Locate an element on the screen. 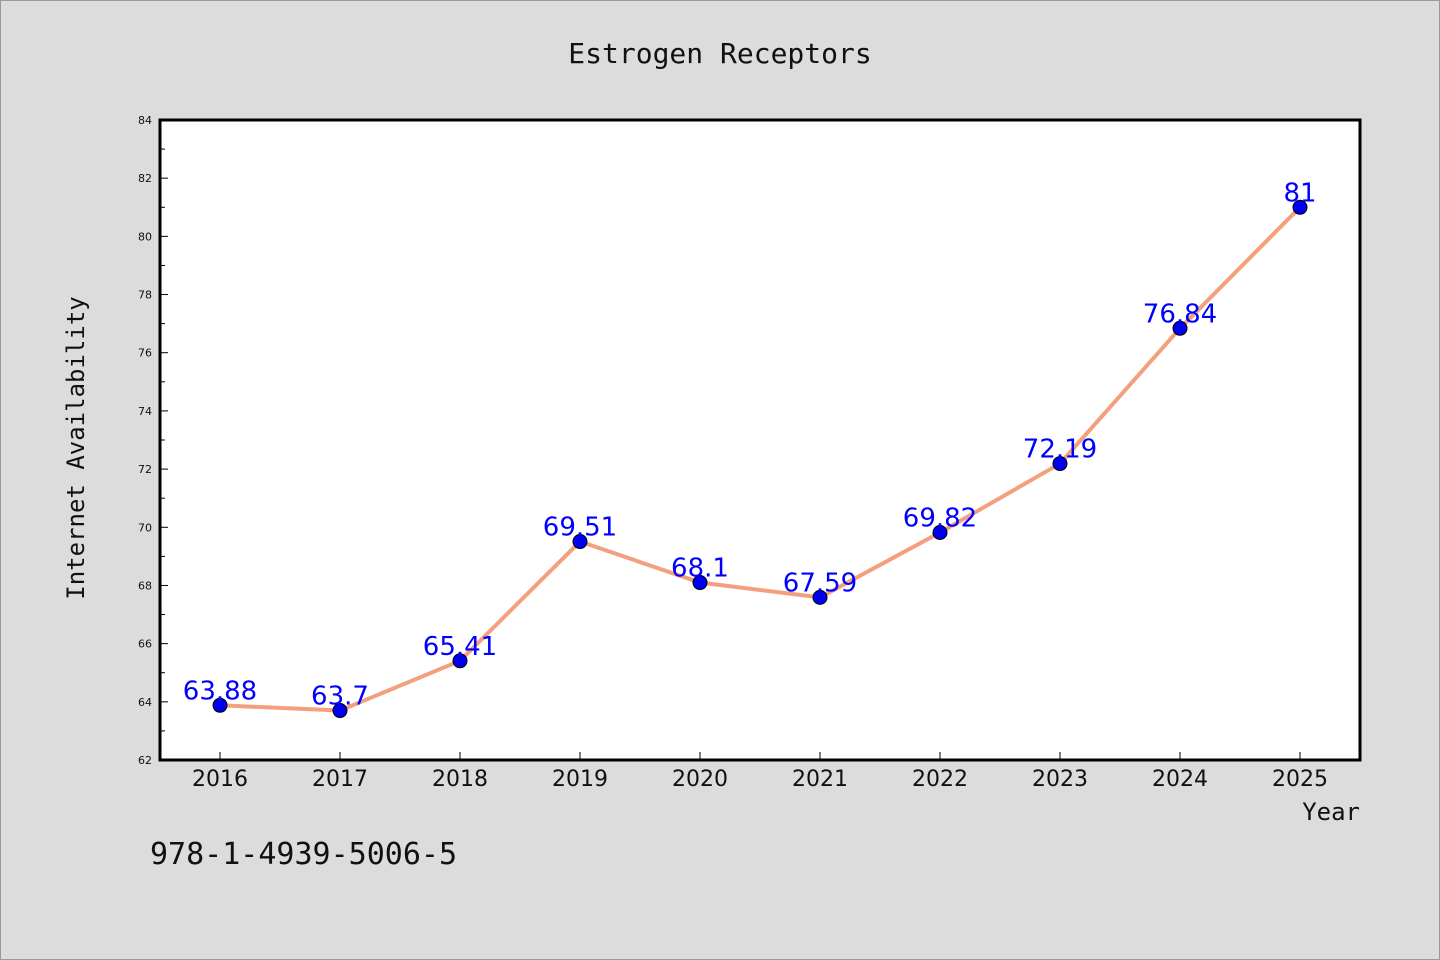 The height and width of the screenshot is (960, 1440). y-tick-label: 80 is located at coordinates (145, 236).